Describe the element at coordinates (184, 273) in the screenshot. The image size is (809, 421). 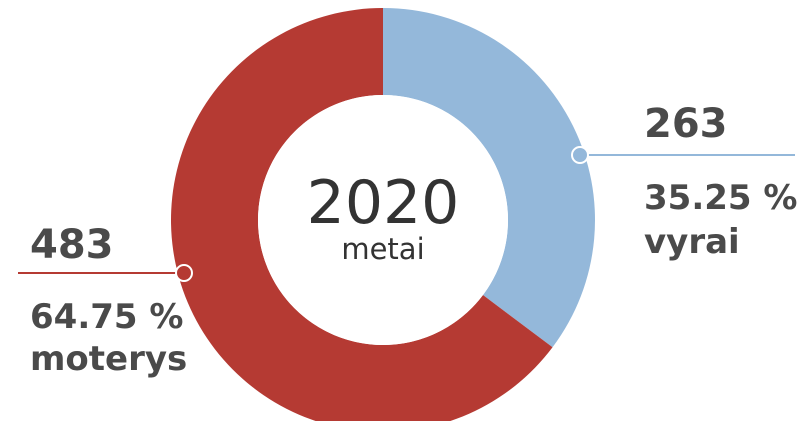
I see `women-leader-dot` at that location.